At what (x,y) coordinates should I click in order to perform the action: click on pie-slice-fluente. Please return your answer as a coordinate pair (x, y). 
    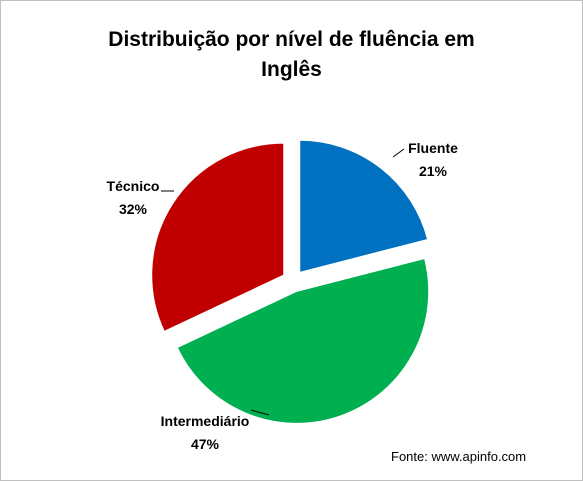
    Looking at the image, I should click on (364, 206).